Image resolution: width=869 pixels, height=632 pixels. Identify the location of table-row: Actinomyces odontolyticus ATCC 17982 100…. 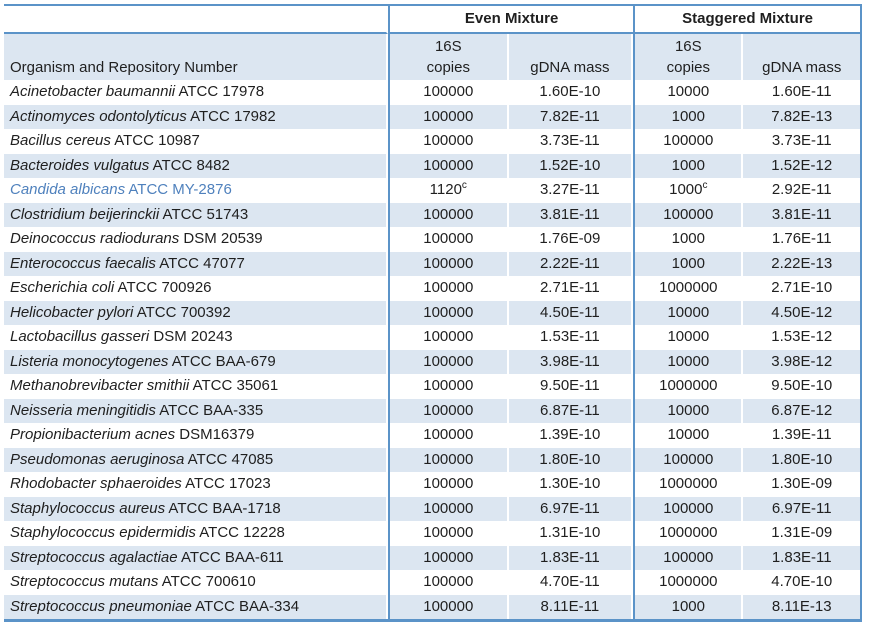
(433, 116).